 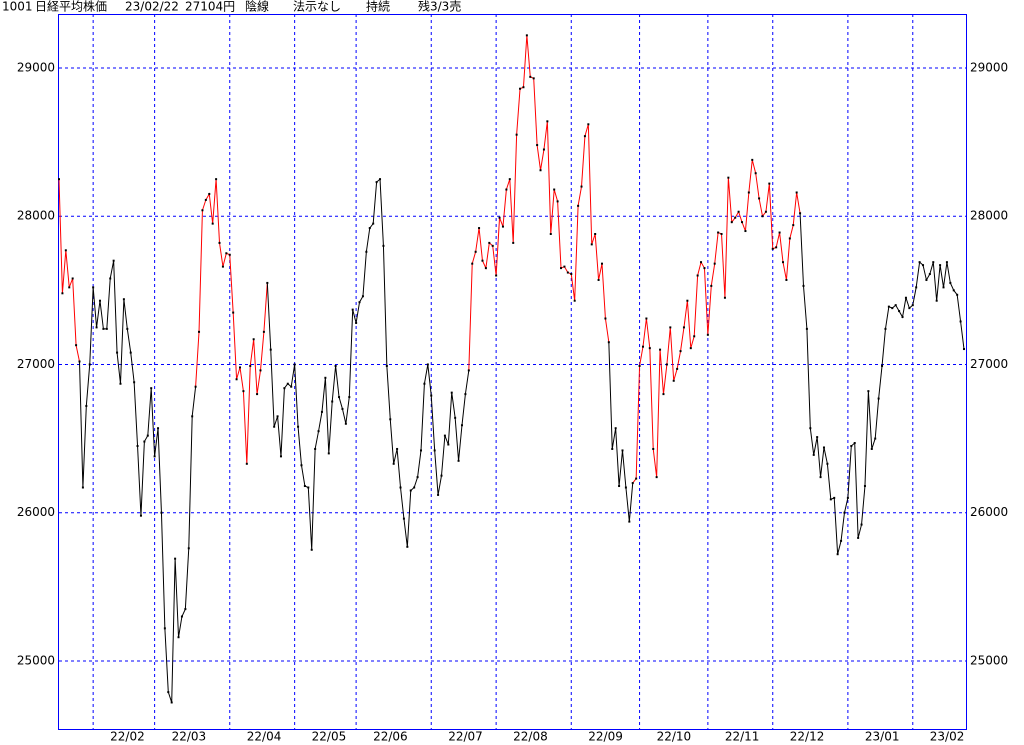 I want to click on x-tick-label: 22/05, so click(x=329, y=737).